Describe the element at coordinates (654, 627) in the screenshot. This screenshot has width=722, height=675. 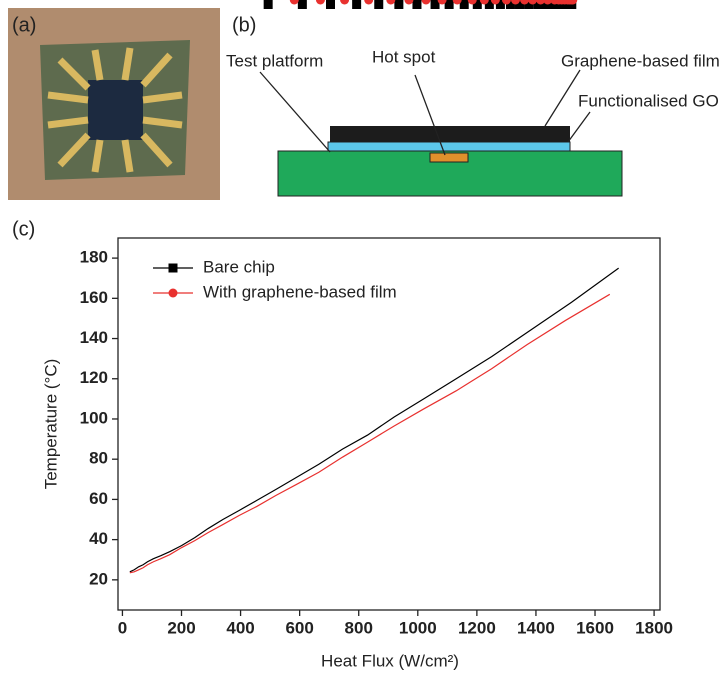
I see `x-tick-label: 1800` at that location.